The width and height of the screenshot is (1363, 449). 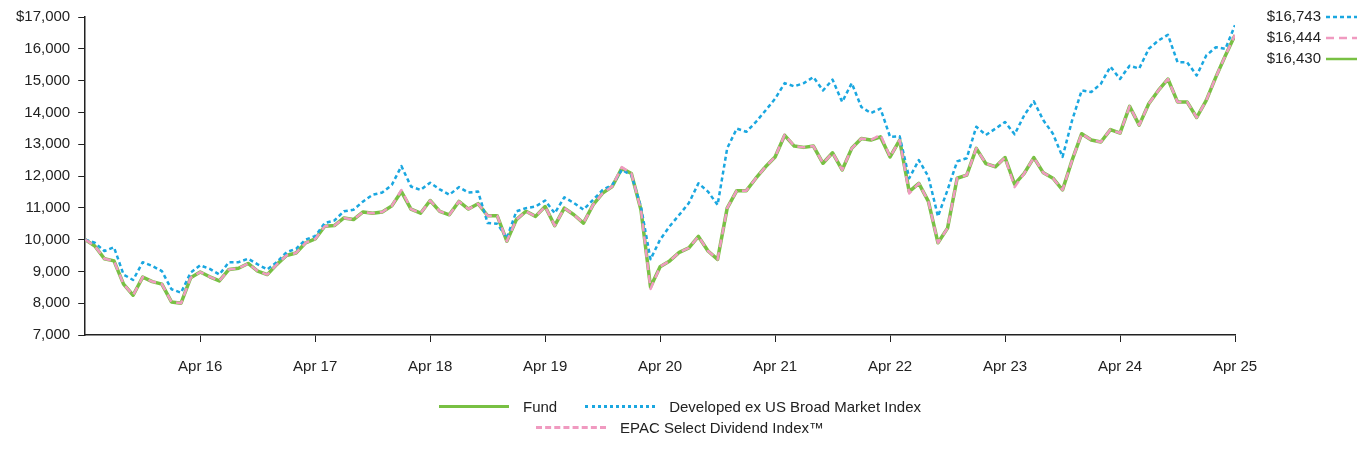 What do you see at coordinates (43, 16) in the screenshot?
I see `y-tick-label: $17,000` at bounding box center [43, 16].